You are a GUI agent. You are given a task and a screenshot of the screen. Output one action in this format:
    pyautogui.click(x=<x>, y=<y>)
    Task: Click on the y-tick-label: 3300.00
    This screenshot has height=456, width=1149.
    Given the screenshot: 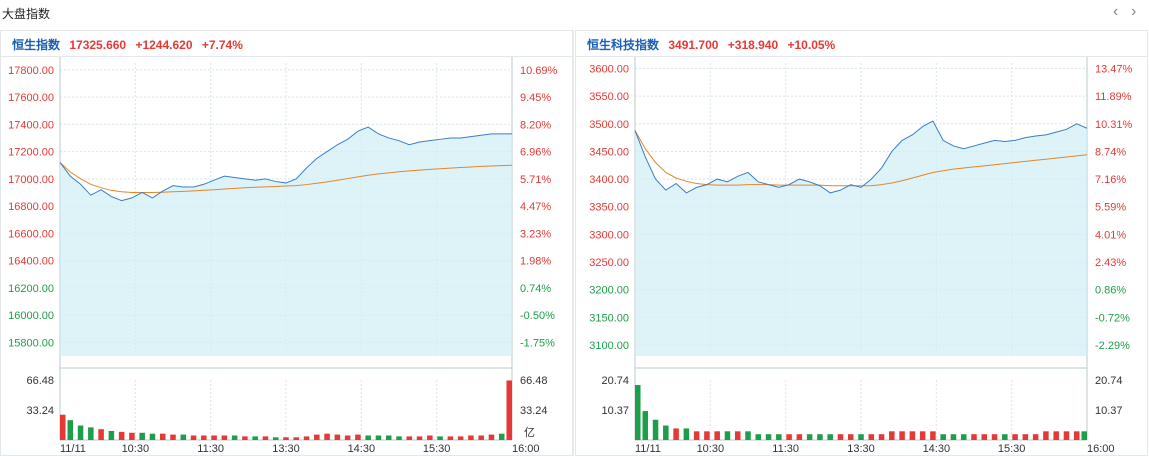 What is the action you would take?
    pyautogui.click(x=609, y=235)
    